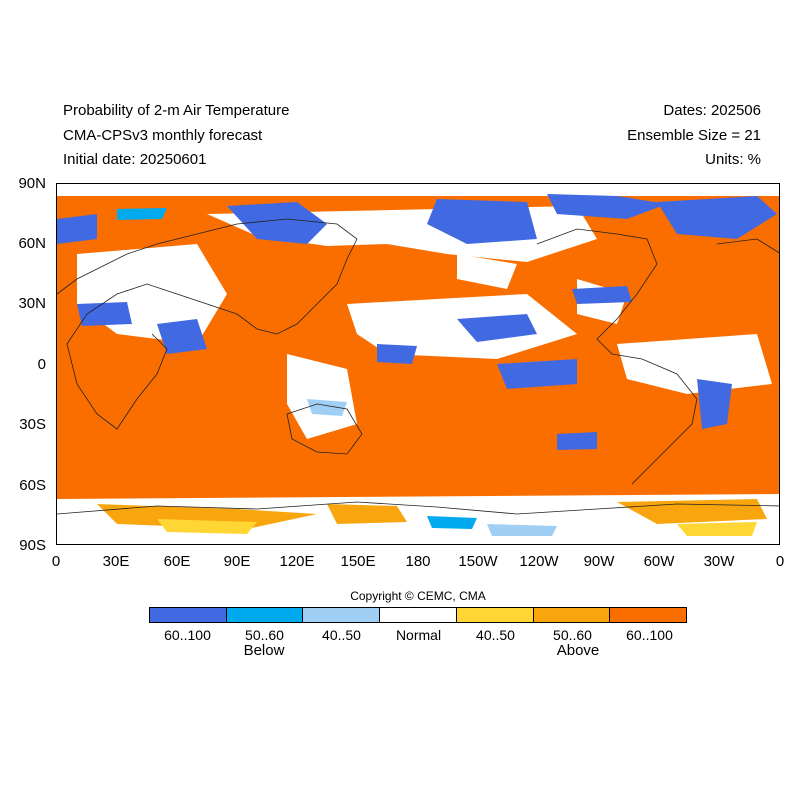  Describe the element at coordinates (41, 364) in the screenshot. I see `lat-label: 0` at that location.